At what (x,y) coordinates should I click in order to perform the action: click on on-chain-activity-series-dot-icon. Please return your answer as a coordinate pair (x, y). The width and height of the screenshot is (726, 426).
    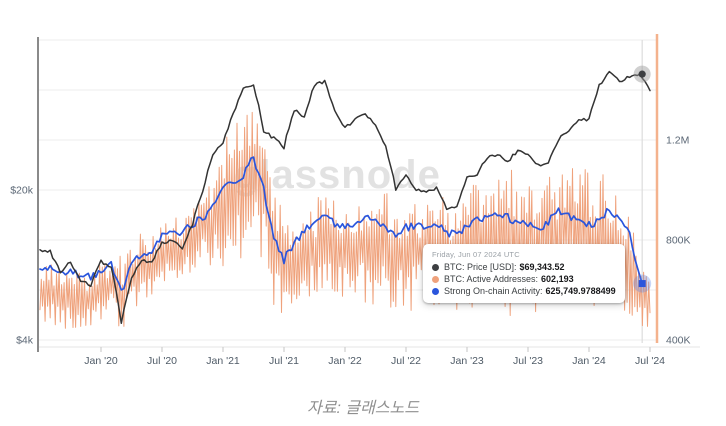
    Looking at the image, I should click on (435, 291).